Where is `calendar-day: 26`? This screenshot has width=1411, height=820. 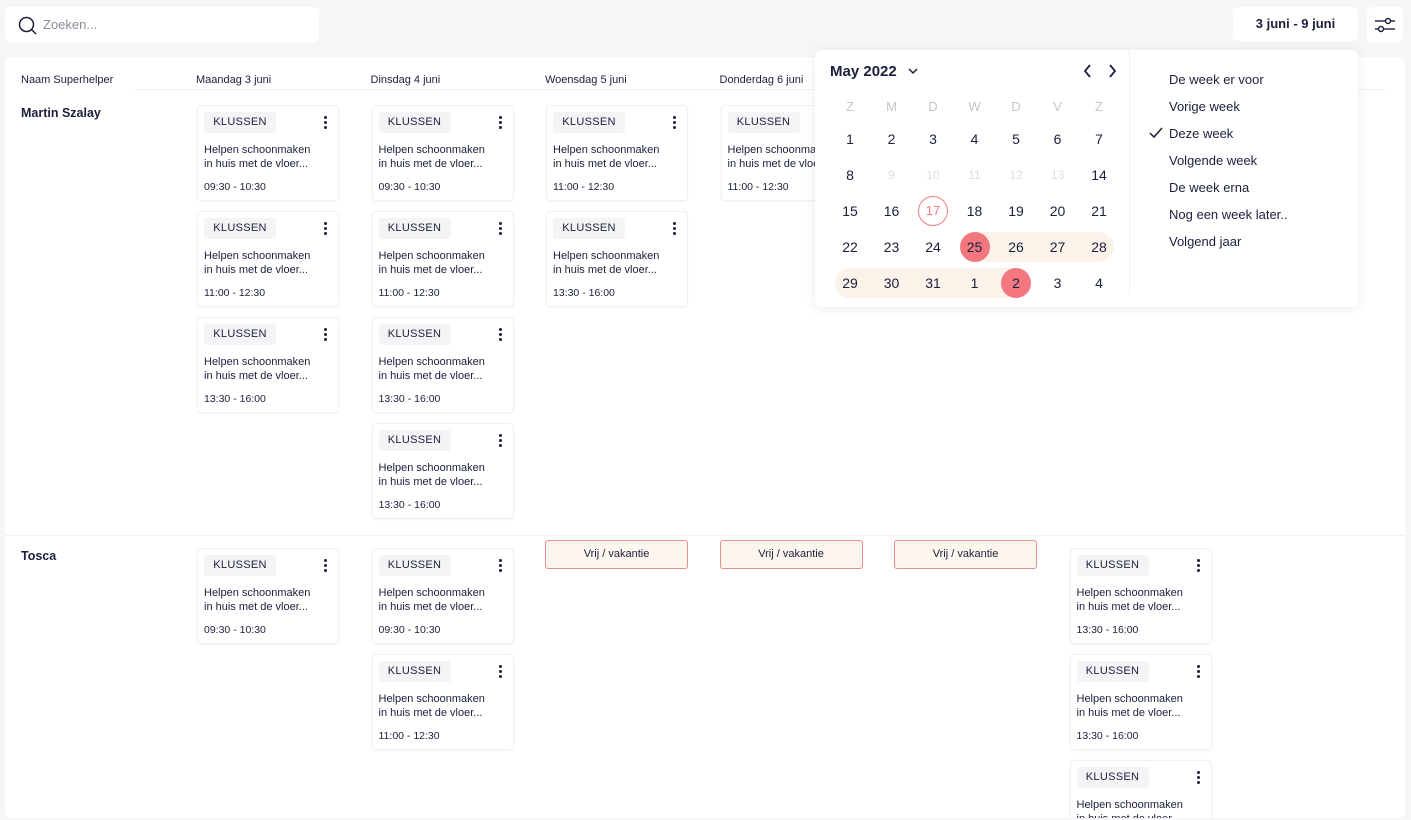
calendar-day: 26 is located at coordinates (1016, 247).